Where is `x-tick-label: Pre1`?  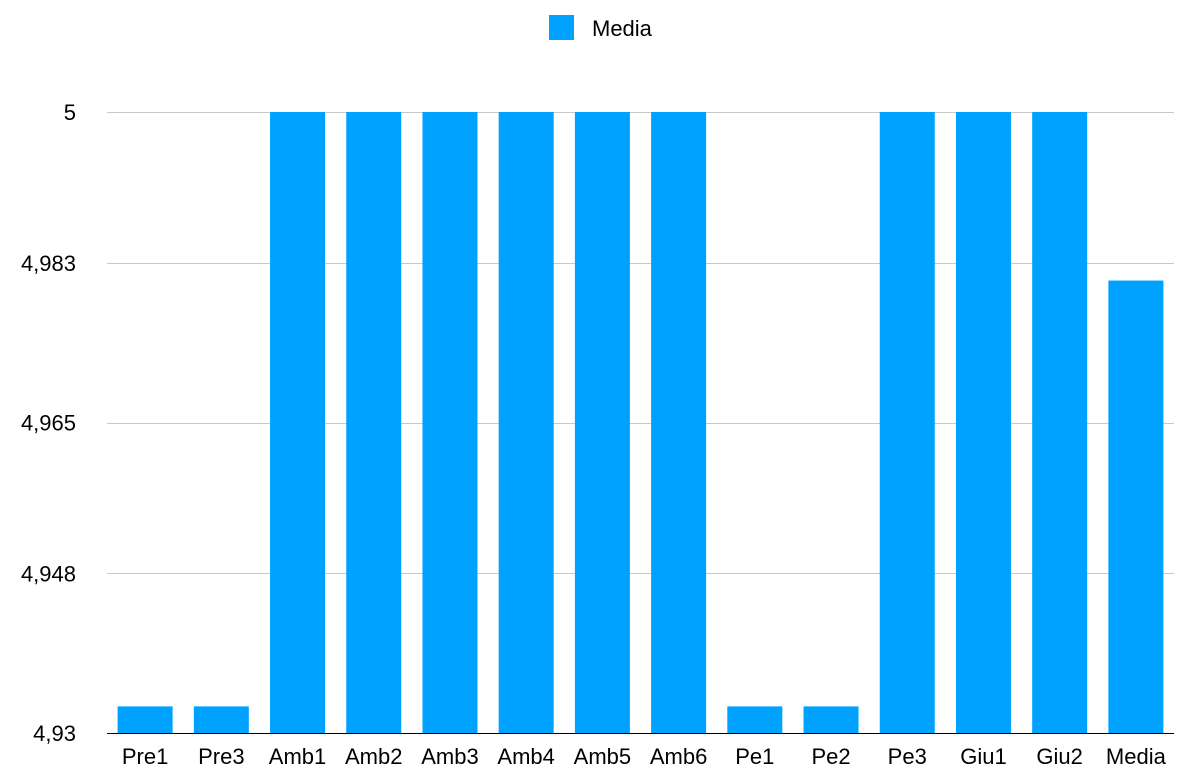
x-tick-label: Pre1 is located at coordinates (145, 756).